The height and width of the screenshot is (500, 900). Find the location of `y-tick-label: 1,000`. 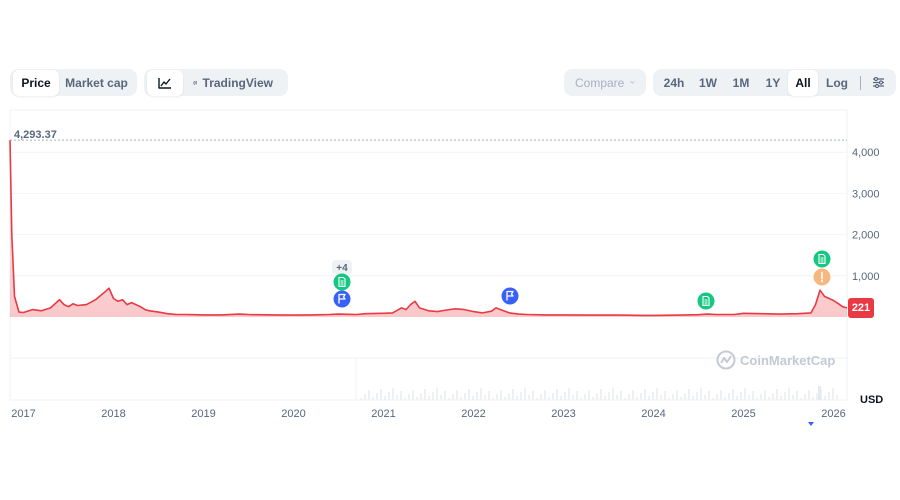

y-tick-label: 1,000 is located at coordinates (866, 277).